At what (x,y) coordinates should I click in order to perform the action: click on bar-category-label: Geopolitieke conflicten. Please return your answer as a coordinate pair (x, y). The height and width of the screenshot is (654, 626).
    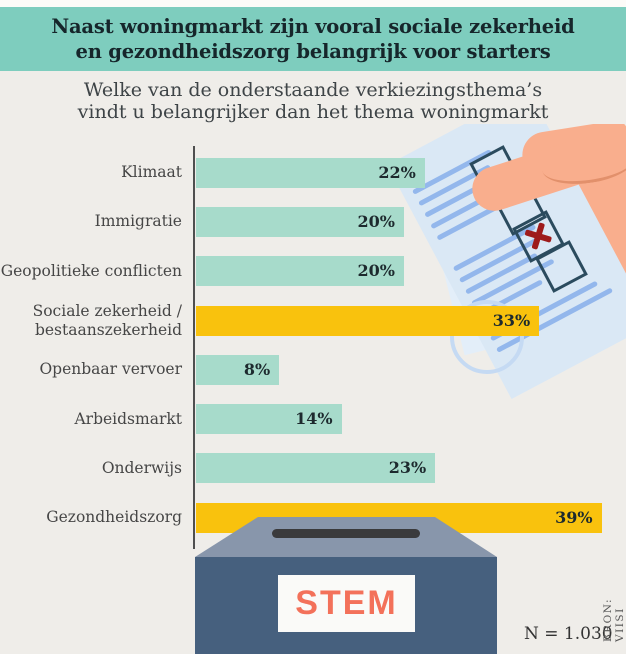
    Looking at the image, I should click on (91, 270).